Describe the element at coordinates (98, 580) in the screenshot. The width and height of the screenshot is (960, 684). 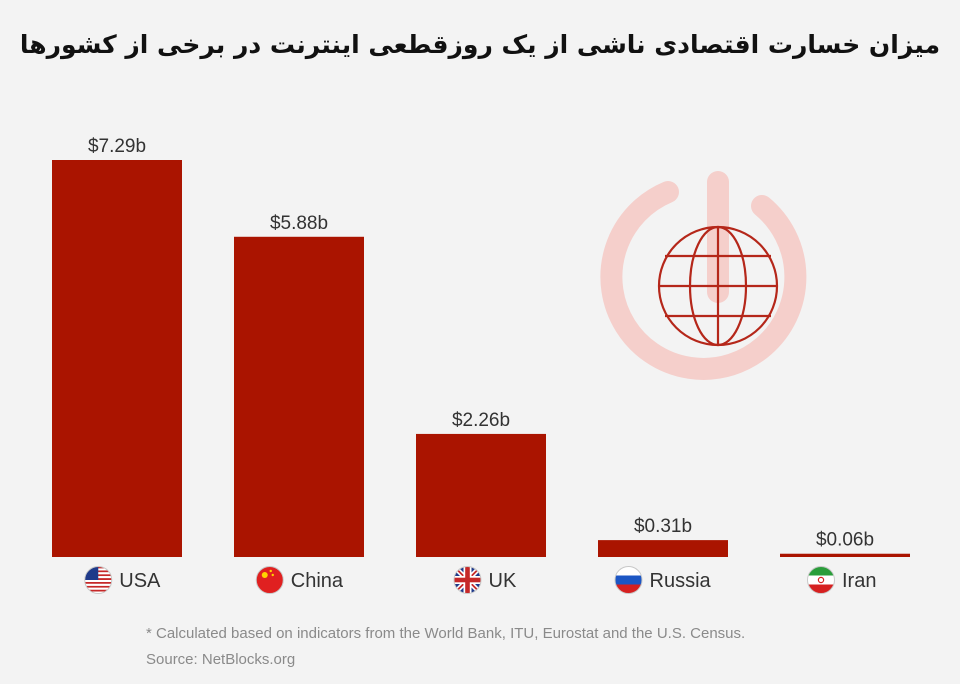
I see `usa-flag-icon` at that location.